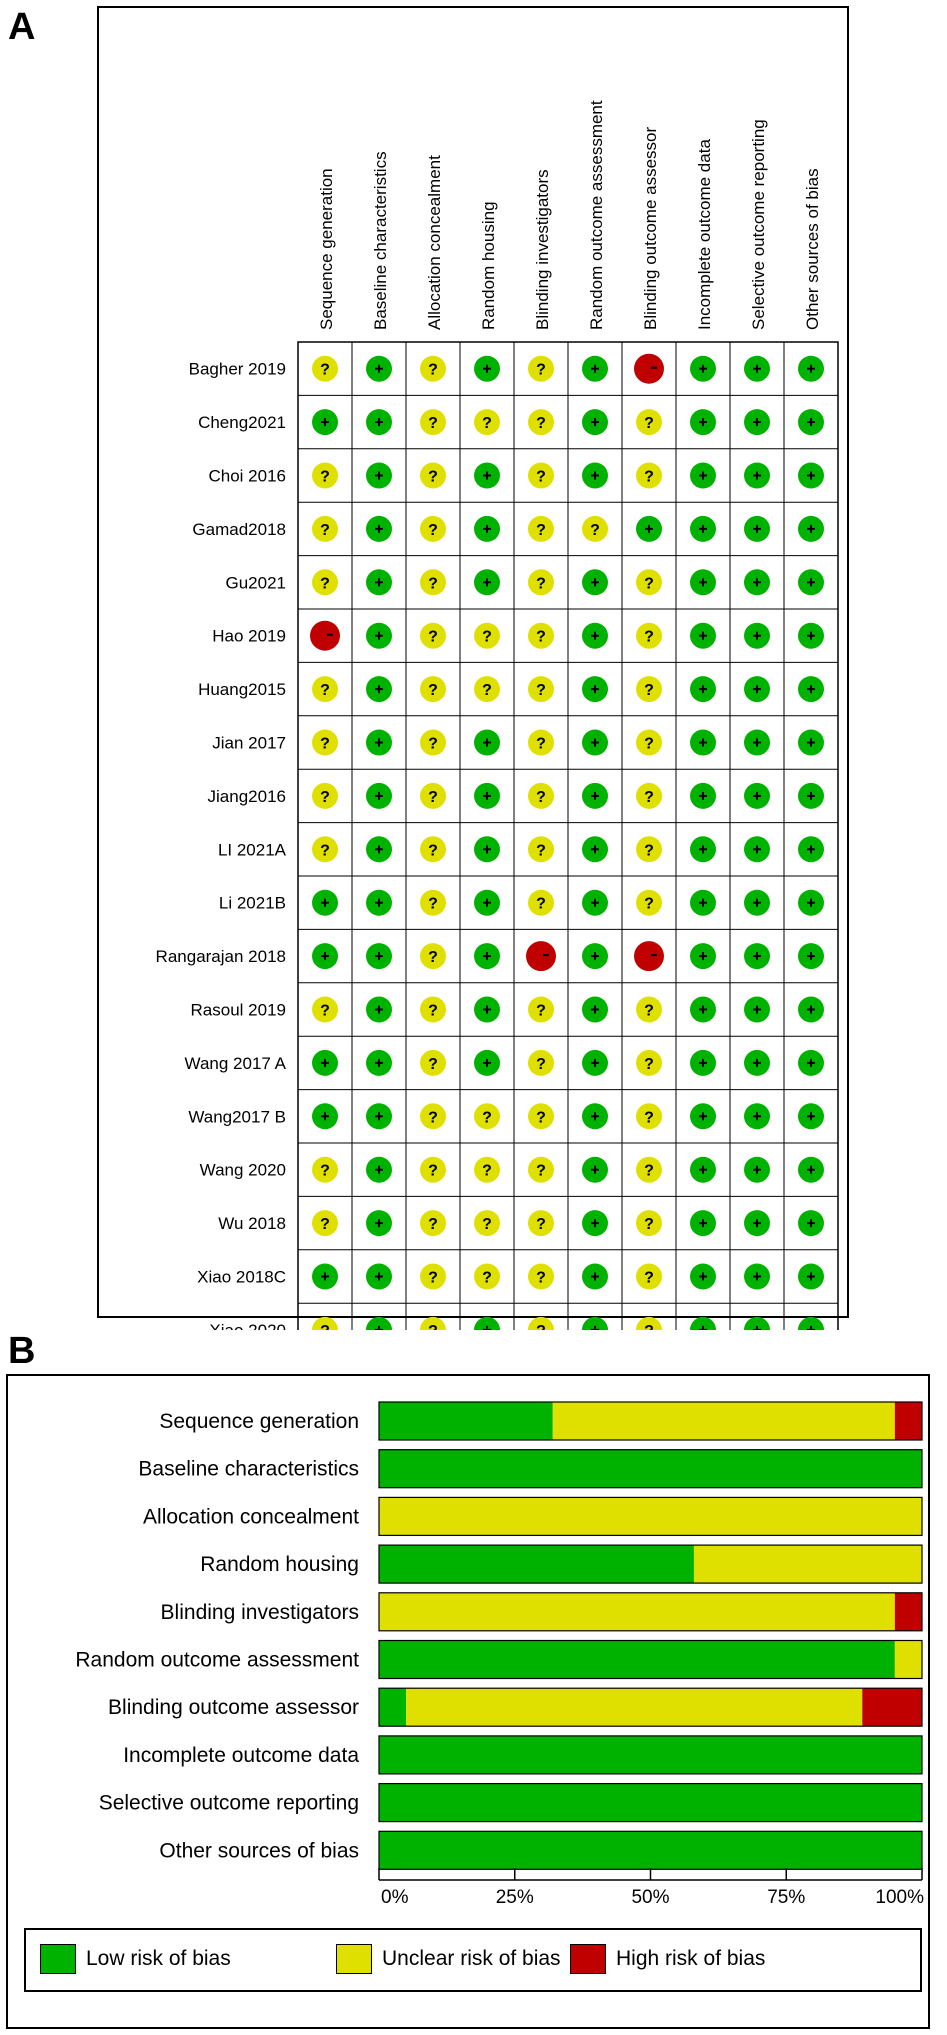  Describe the element at coordinates (433, 475) in the screenshot. I see `rating-mark-choi-2016-3: ?` at that location.